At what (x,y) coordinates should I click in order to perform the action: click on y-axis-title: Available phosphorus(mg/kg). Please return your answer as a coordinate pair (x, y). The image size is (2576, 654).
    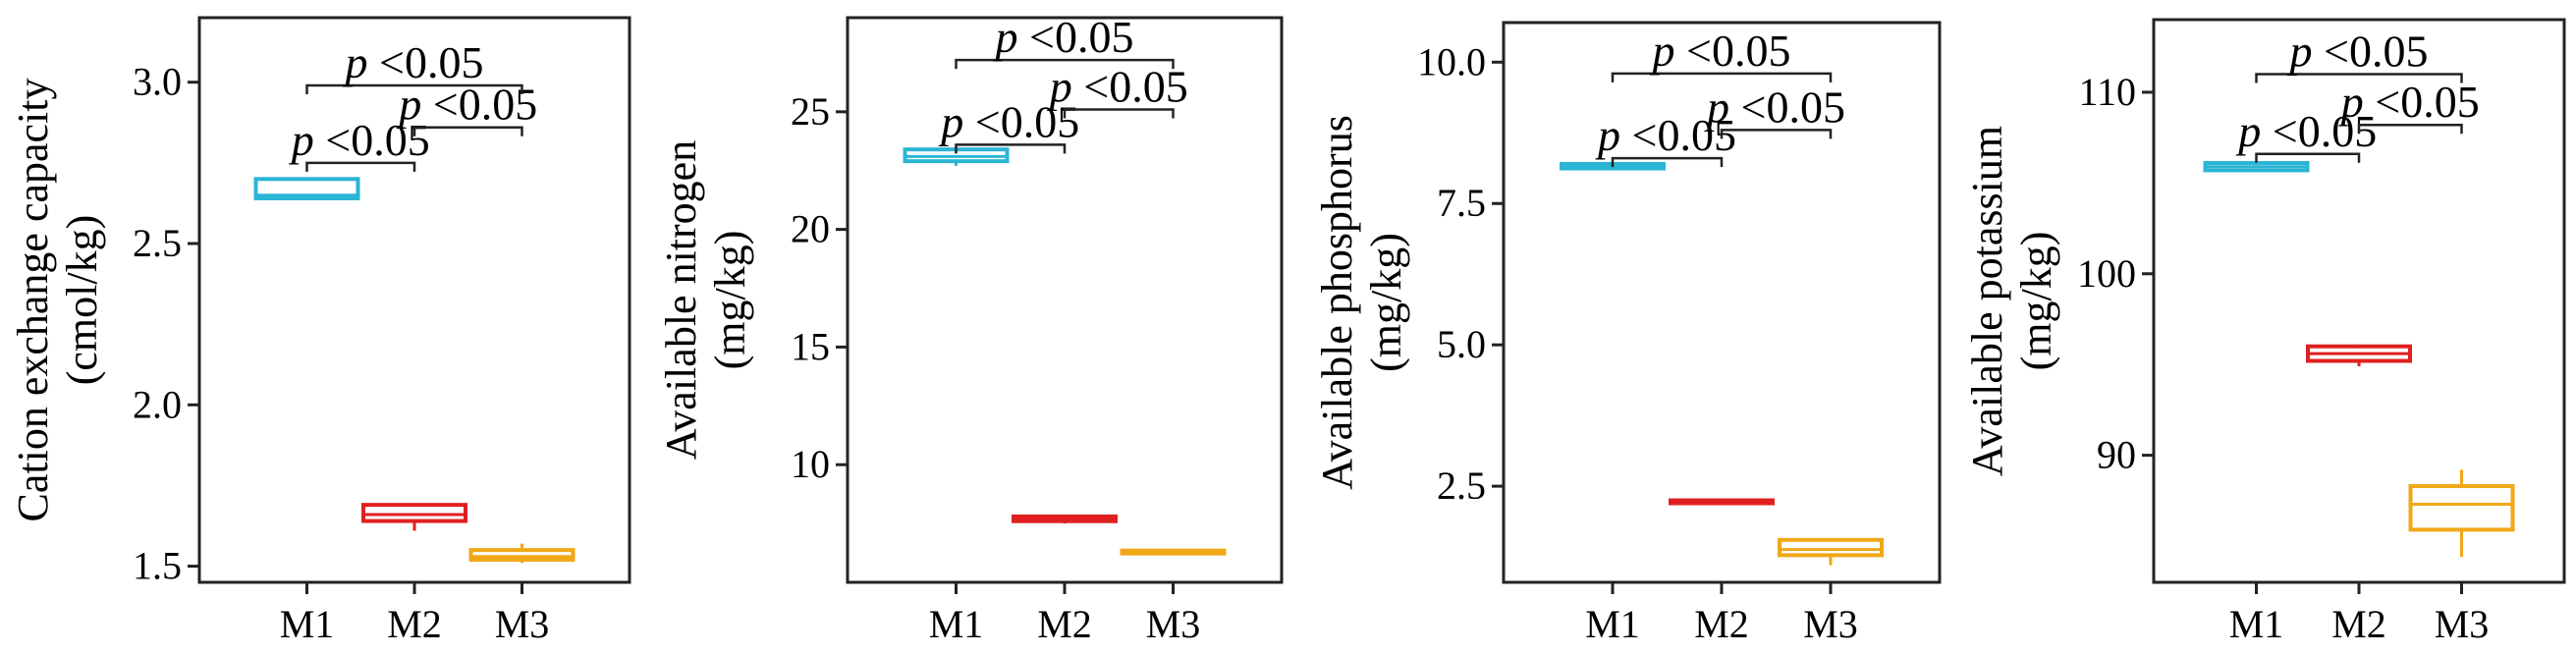
    Looking at the image, I should click on (1361, 302).